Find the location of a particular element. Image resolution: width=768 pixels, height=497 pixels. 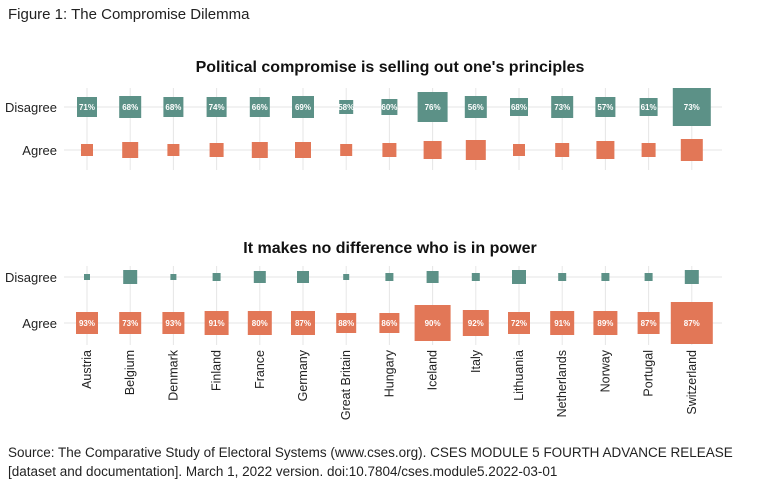

data-label: 80% is located at coordinates (260, 323).